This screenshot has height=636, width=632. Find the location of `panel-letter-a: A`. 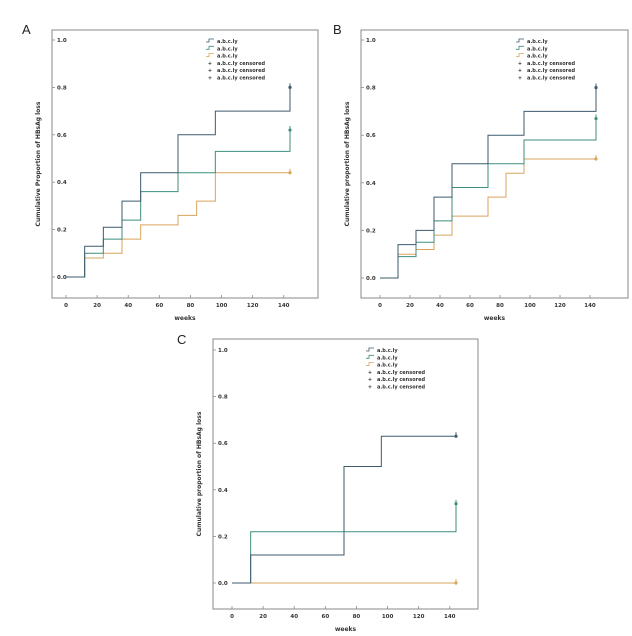

panel-letter-a: A is located at coordinates (26, 29).